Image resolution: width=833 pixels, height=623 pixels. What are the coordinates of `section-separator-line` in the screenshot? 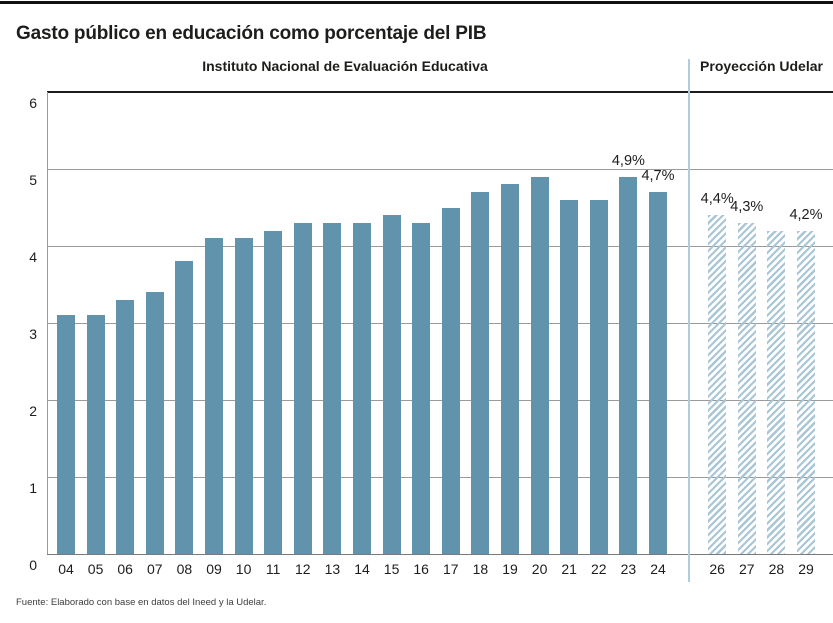 It's located at (689, 320).